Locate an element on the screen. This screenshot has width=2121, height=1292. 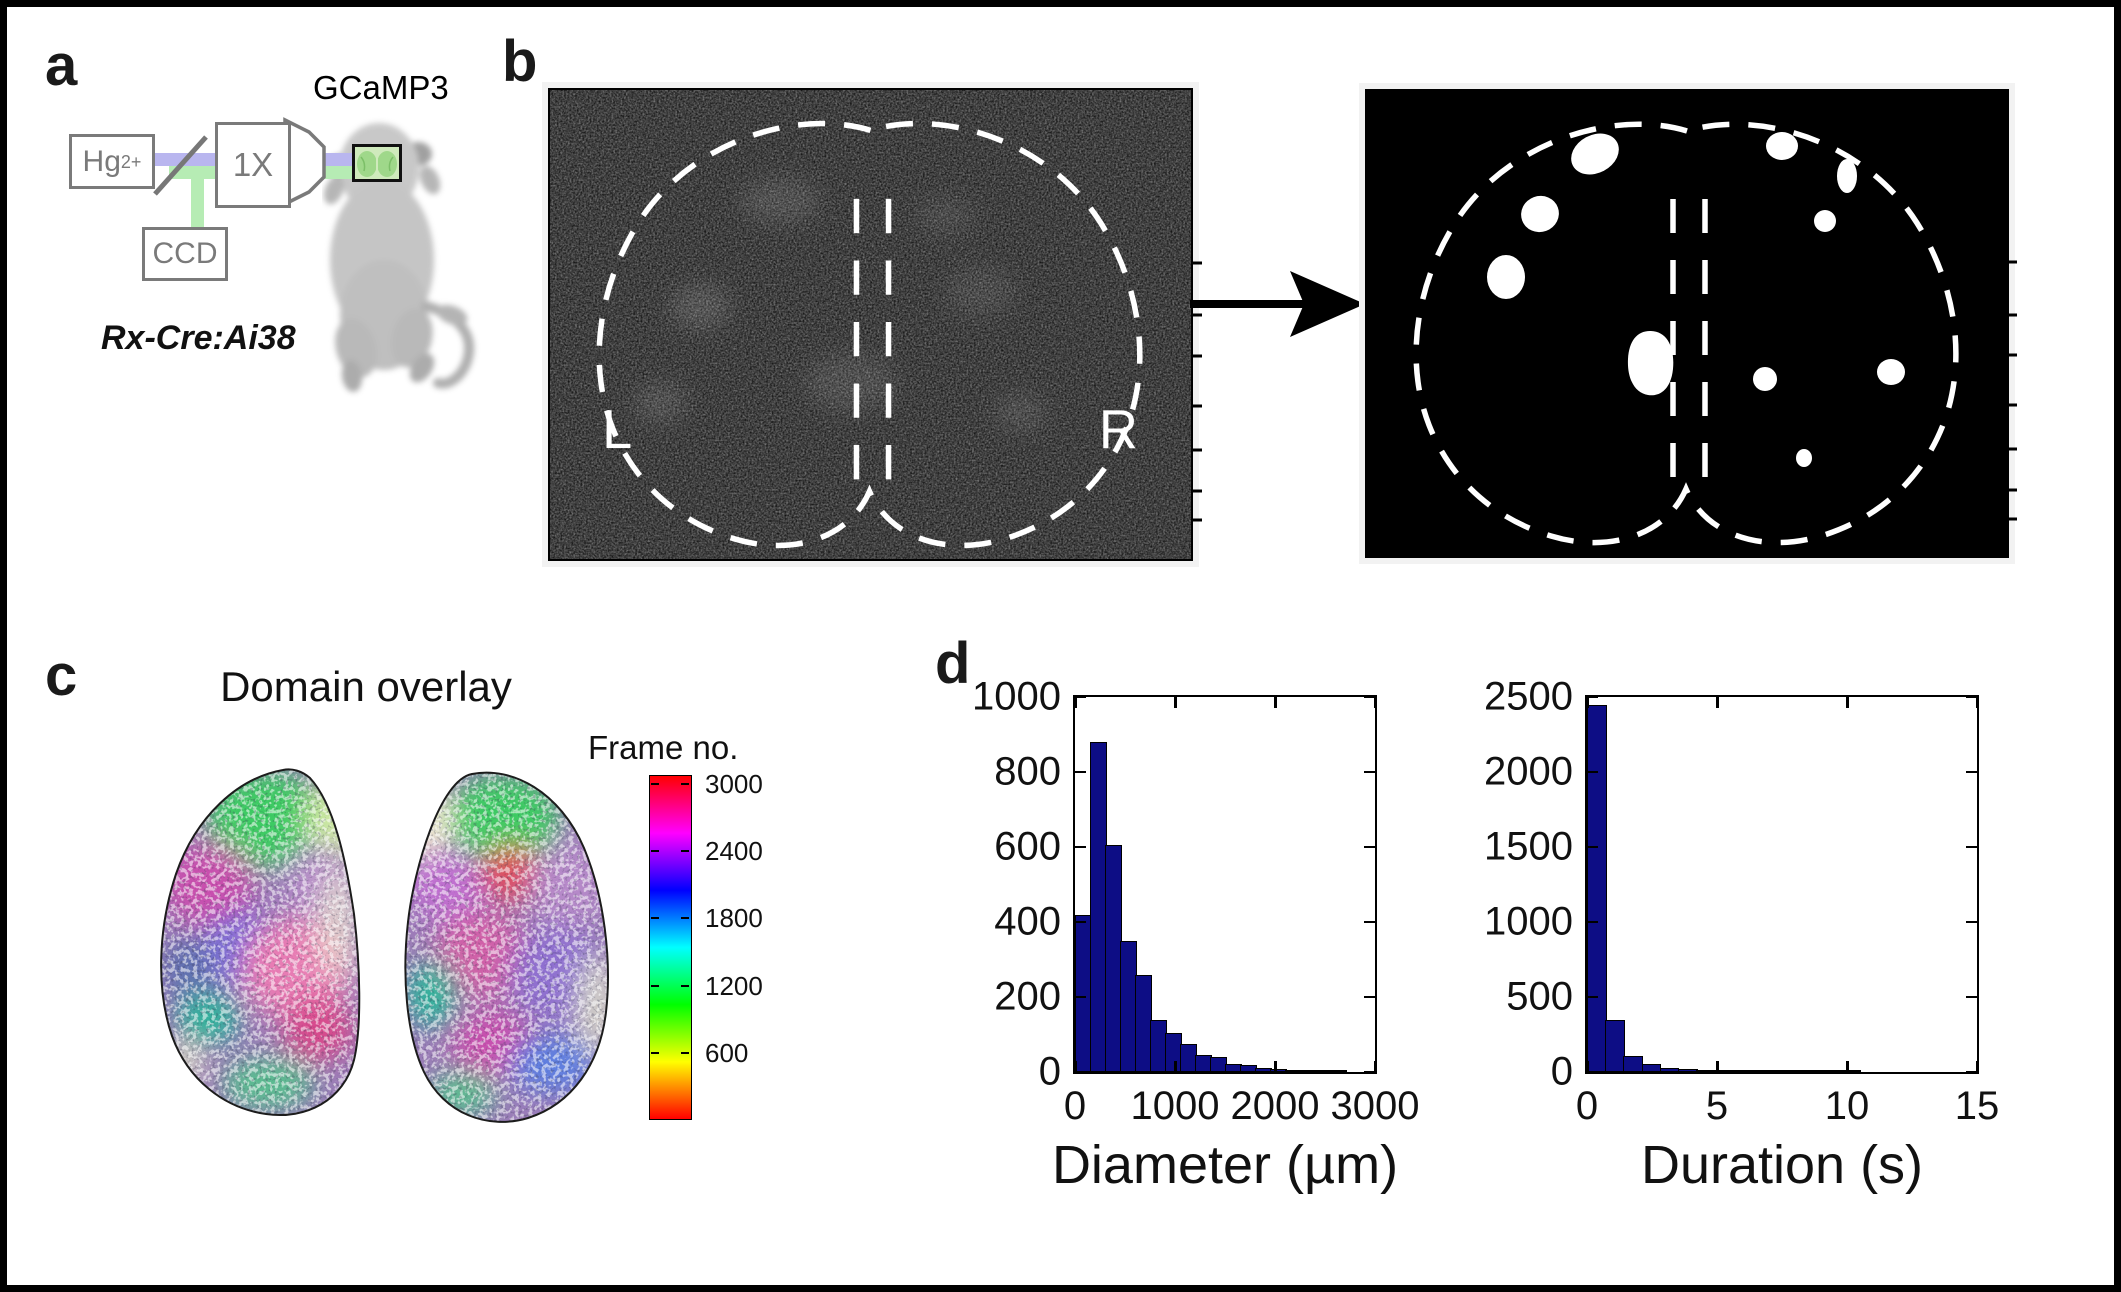
panel-c-label: c is located at coordinates (61, 675).